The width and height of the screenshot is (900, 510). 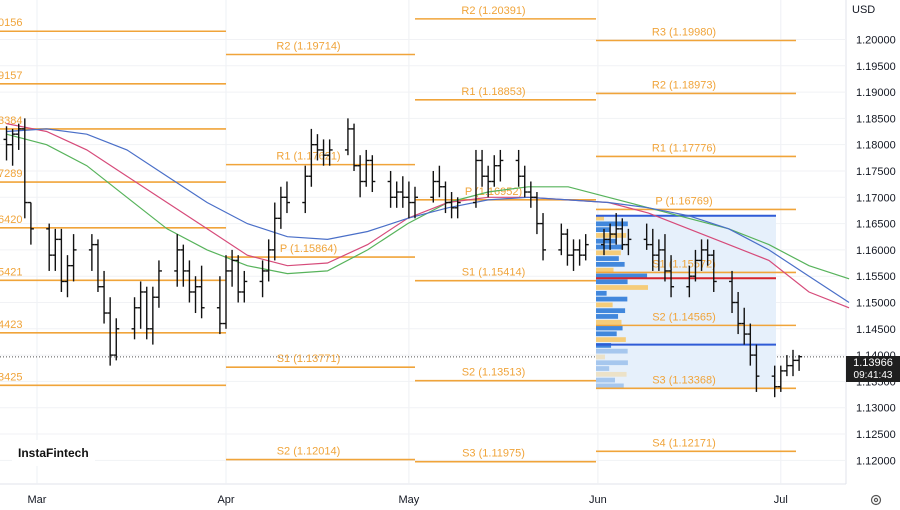 I want to click on pivot-label: 7289, so click(x=11, y=174).